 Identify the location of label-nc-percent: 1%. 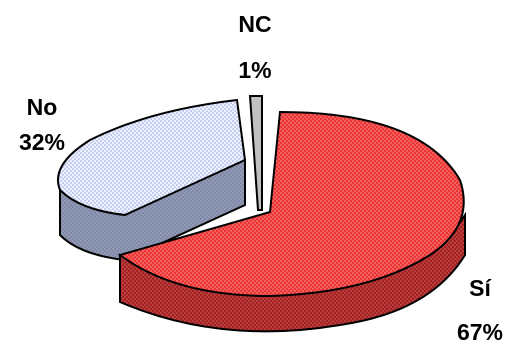
(254, 70).